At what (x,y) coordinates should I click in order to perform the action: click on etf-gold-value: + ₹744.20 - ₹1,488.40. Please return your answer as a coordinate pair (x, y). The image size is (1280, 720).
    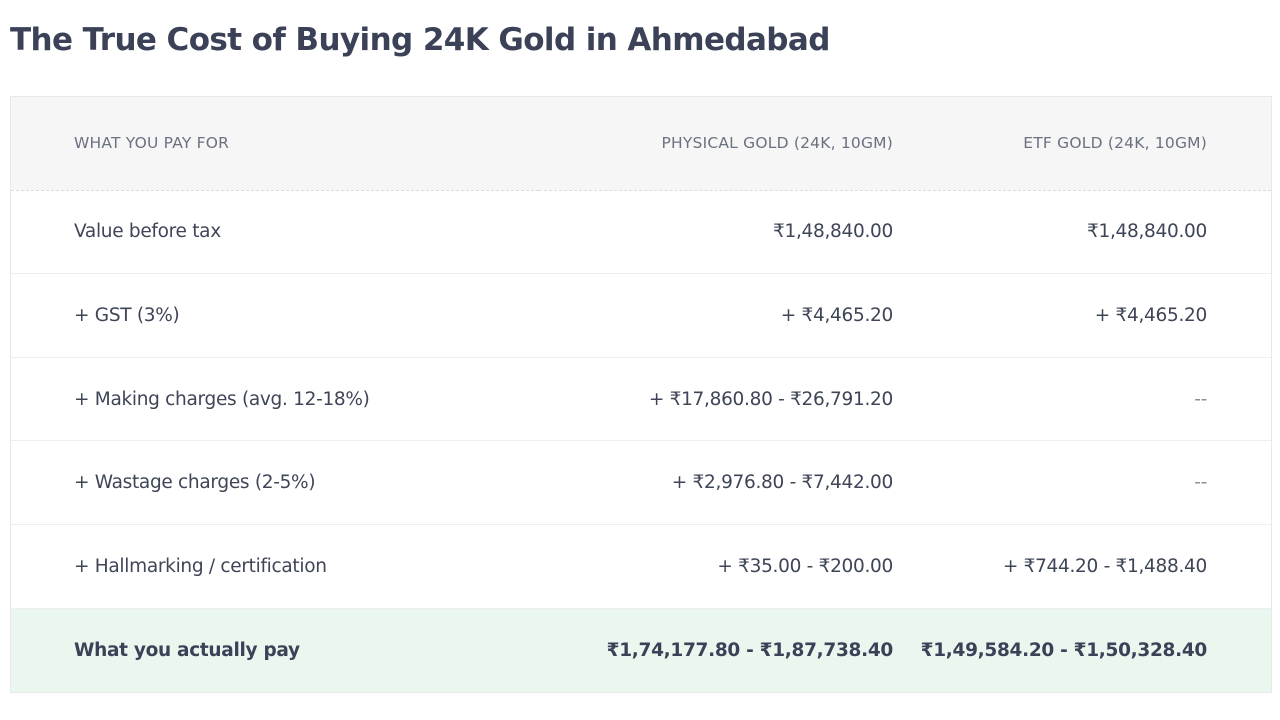
    Looking at the image, I should click on (1104, 566).